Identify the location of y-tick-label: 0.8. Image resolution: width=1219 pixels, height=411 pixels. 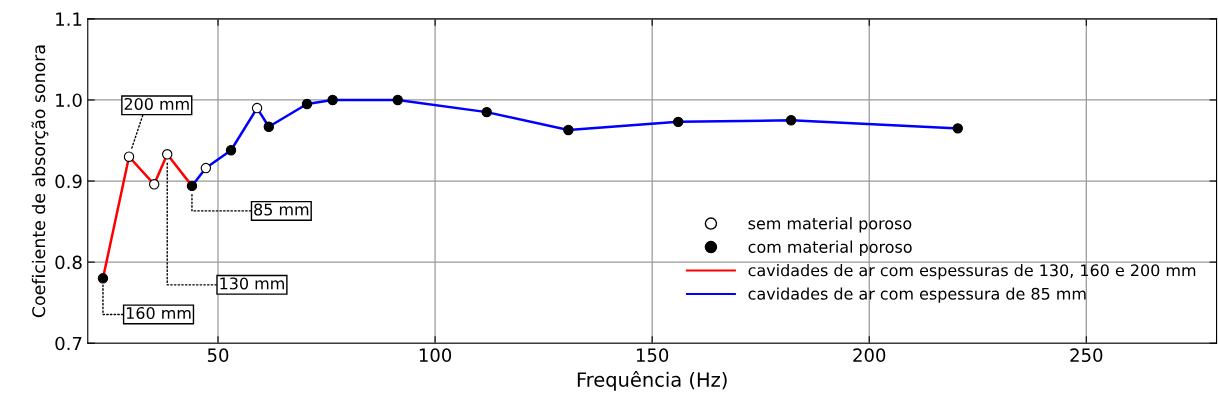
(68, 262).